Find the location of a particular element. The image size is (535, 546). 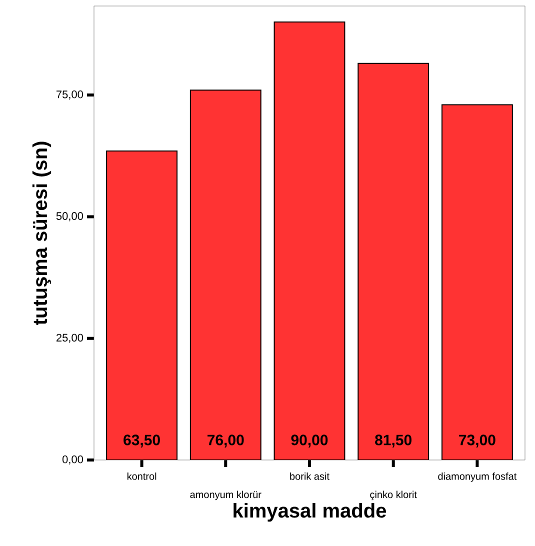

data-label: 81,50 is located at coordinates (393, 441).